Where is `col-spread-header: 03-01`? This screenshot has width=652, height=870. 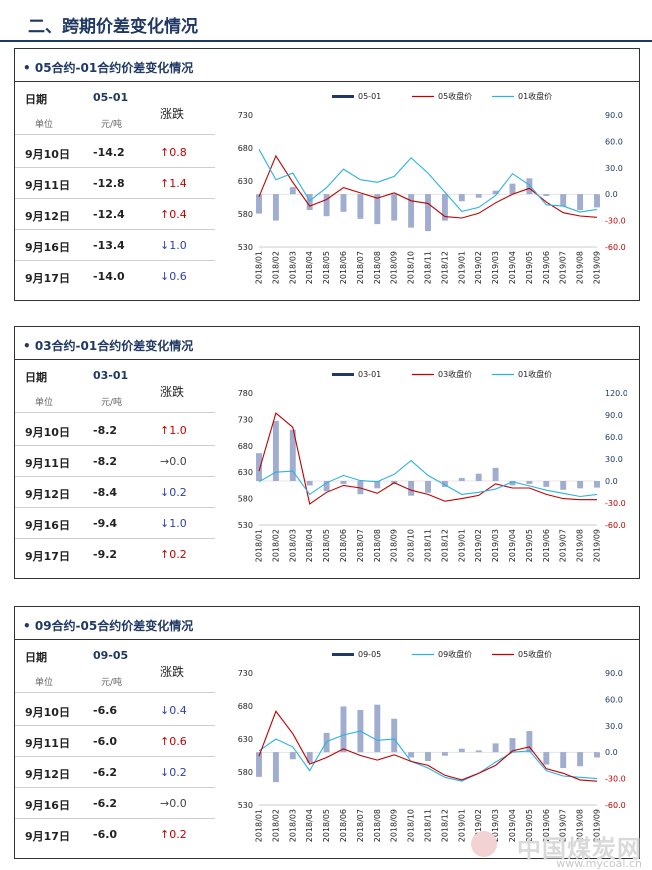
col-spread-header: 03-01 is located at coordinates (111, 375).